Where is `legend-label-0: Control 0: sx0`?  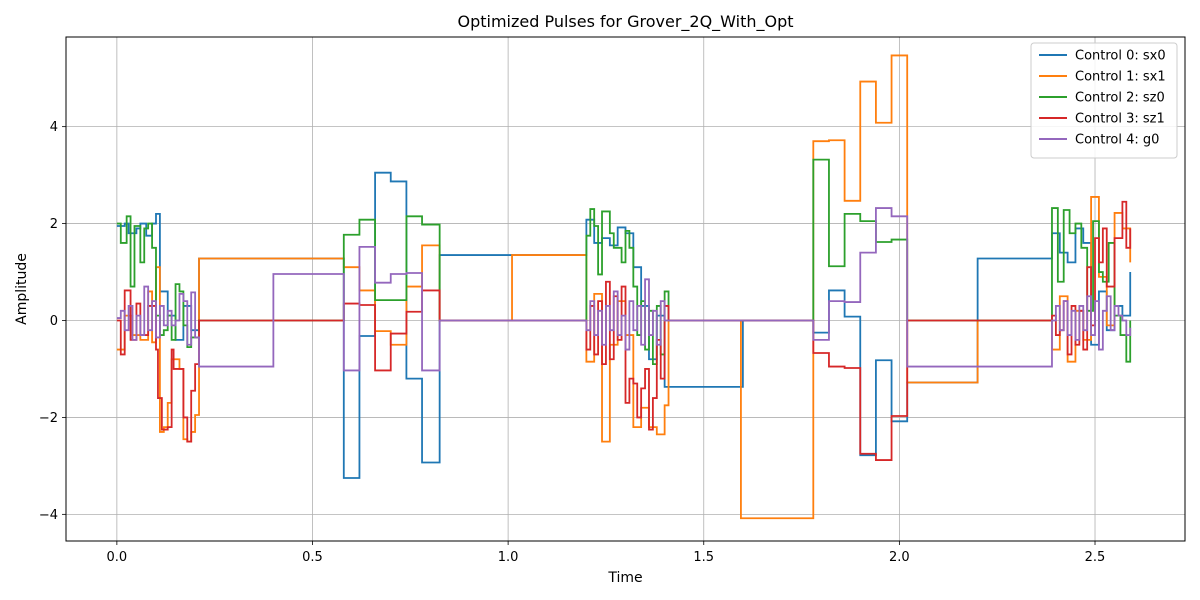
legend-label-0: Control 0: sx0 is located at coordinates (1120, 56).